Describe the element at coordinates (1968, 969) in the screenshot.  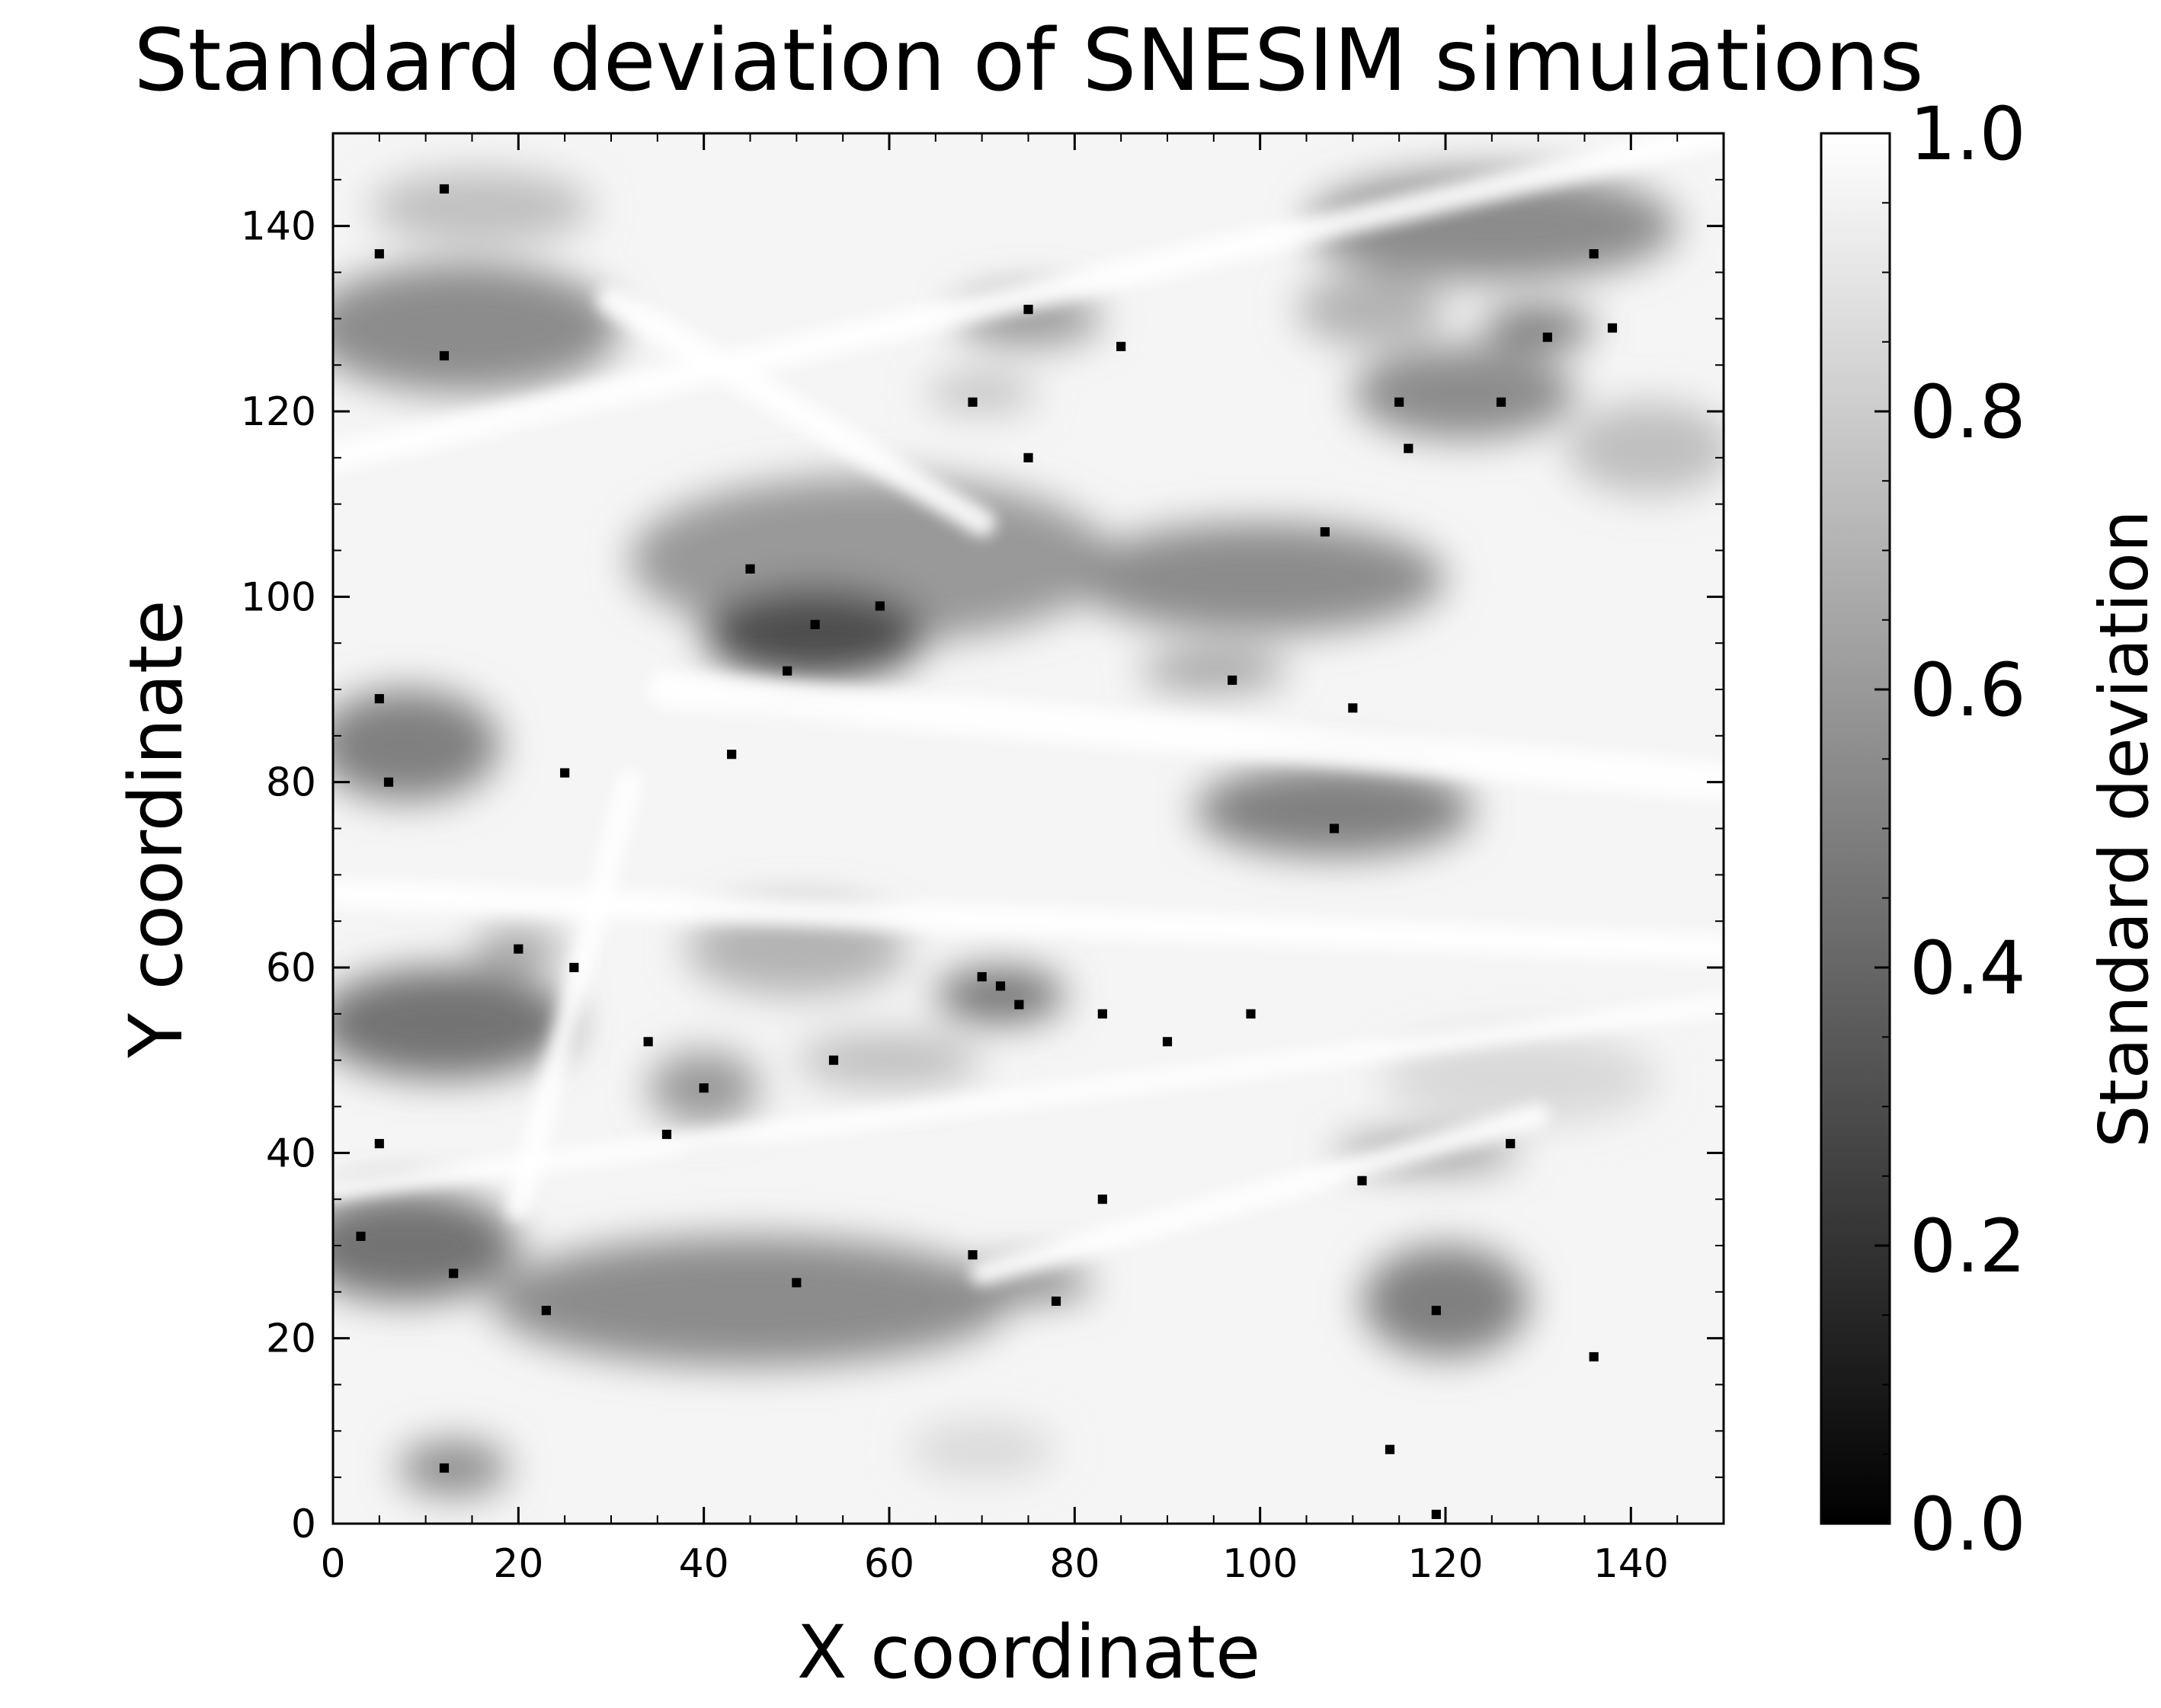
I see `colorbar-tick-label-2: 0.4` at that location.